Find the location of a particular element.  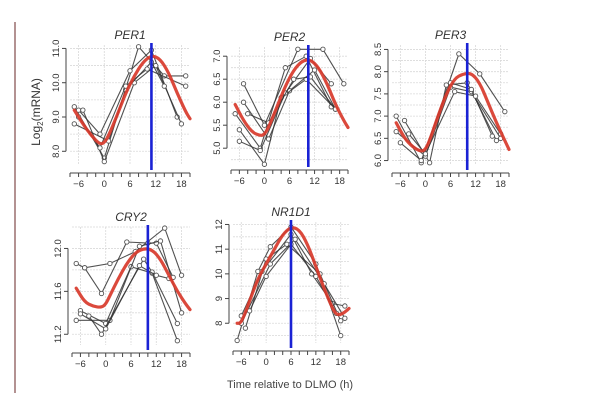

panel-nr1d1: 8 9 10 11 12 −6 0 6 12 18 NR1D1 is located at coordinates (282, 286).